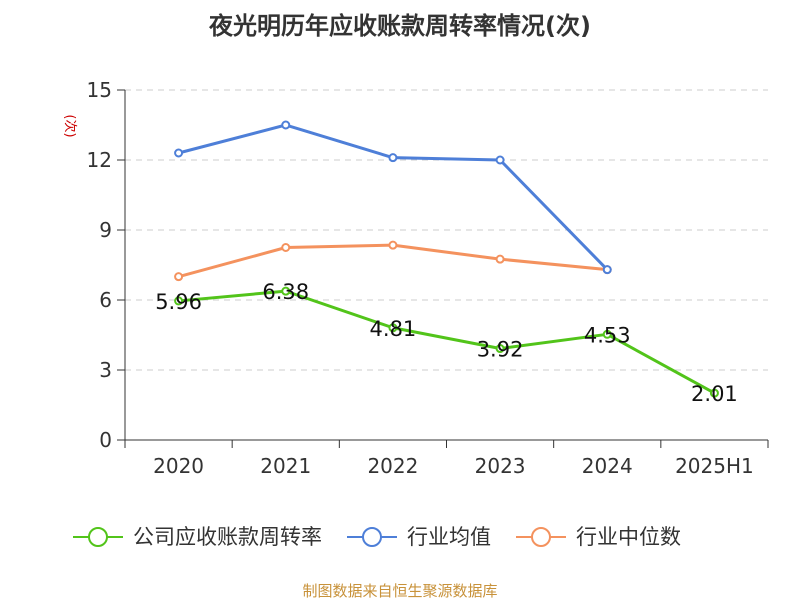  Describe the element at coordinates (227, 537) in the screenshot. I see `legend-label: 公司应收账款周转率` at that location.